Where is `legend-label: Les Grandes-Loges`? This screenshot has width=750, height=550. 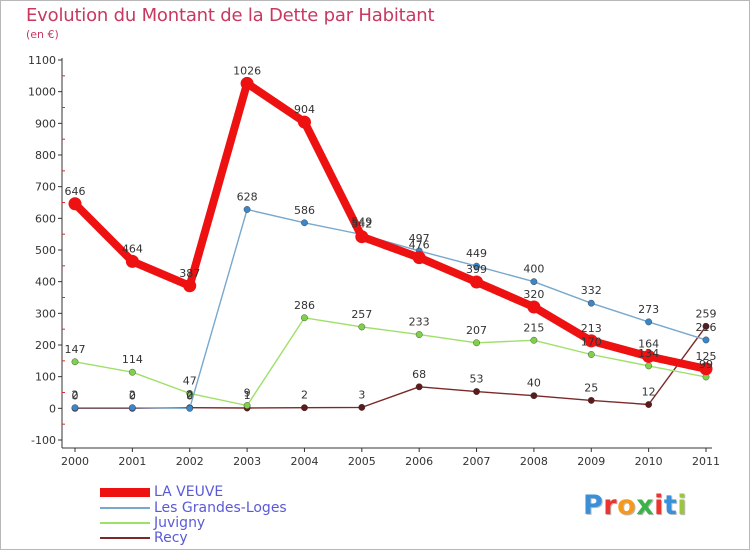
legend-label: Les Grandes-Loges is located at coordinates (220, 508).